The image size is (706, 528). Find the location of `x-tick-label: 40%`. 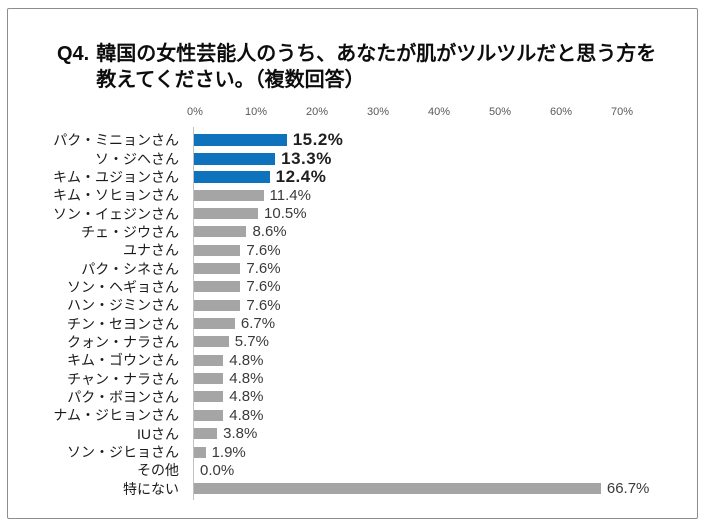

x-tick-label: 40% is located at coordinates (439, 112).